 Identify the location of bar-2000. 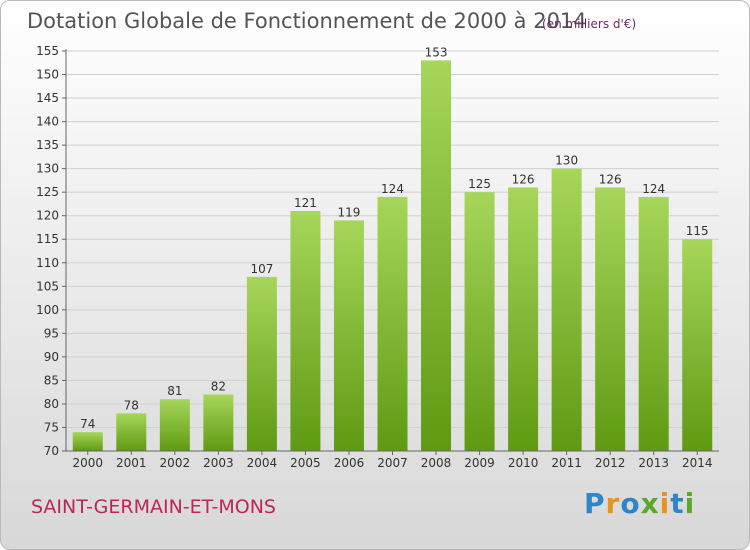
(87, 441).